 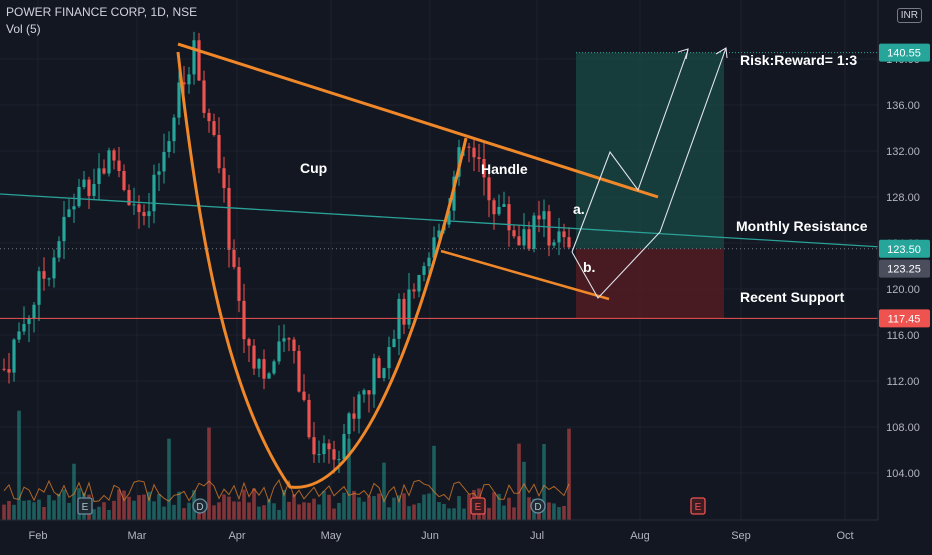 I want to click on projection-path-a, so click(x=630, y=151).